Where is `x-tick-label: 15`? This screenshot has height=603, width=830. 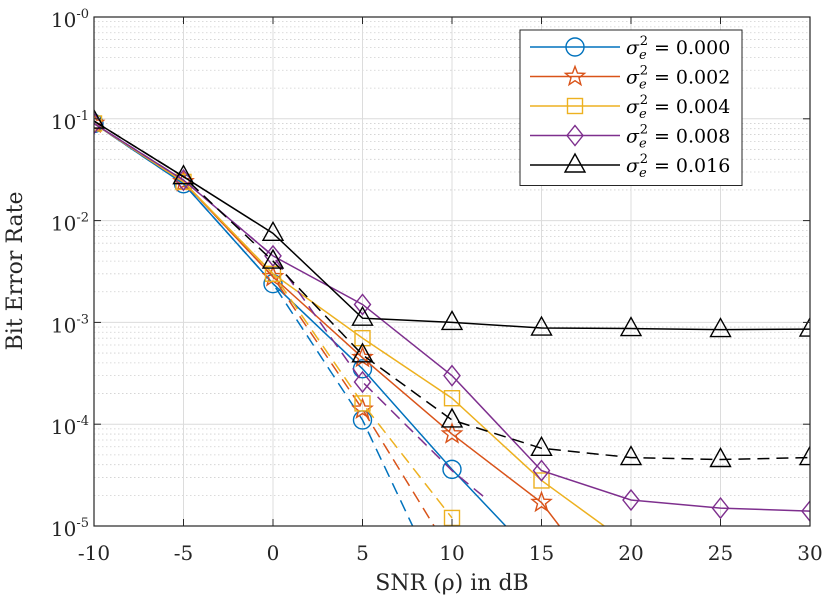
x-tick-label: 15 is located at coordinates (541, 553).